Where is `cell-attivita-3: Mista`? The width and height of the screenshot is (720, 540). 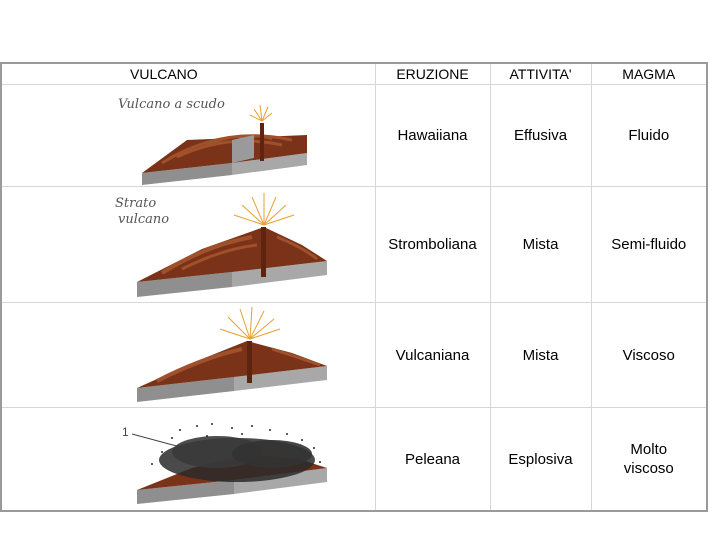
cell-attivita-3: Mista is located at coordinates (540, 355).